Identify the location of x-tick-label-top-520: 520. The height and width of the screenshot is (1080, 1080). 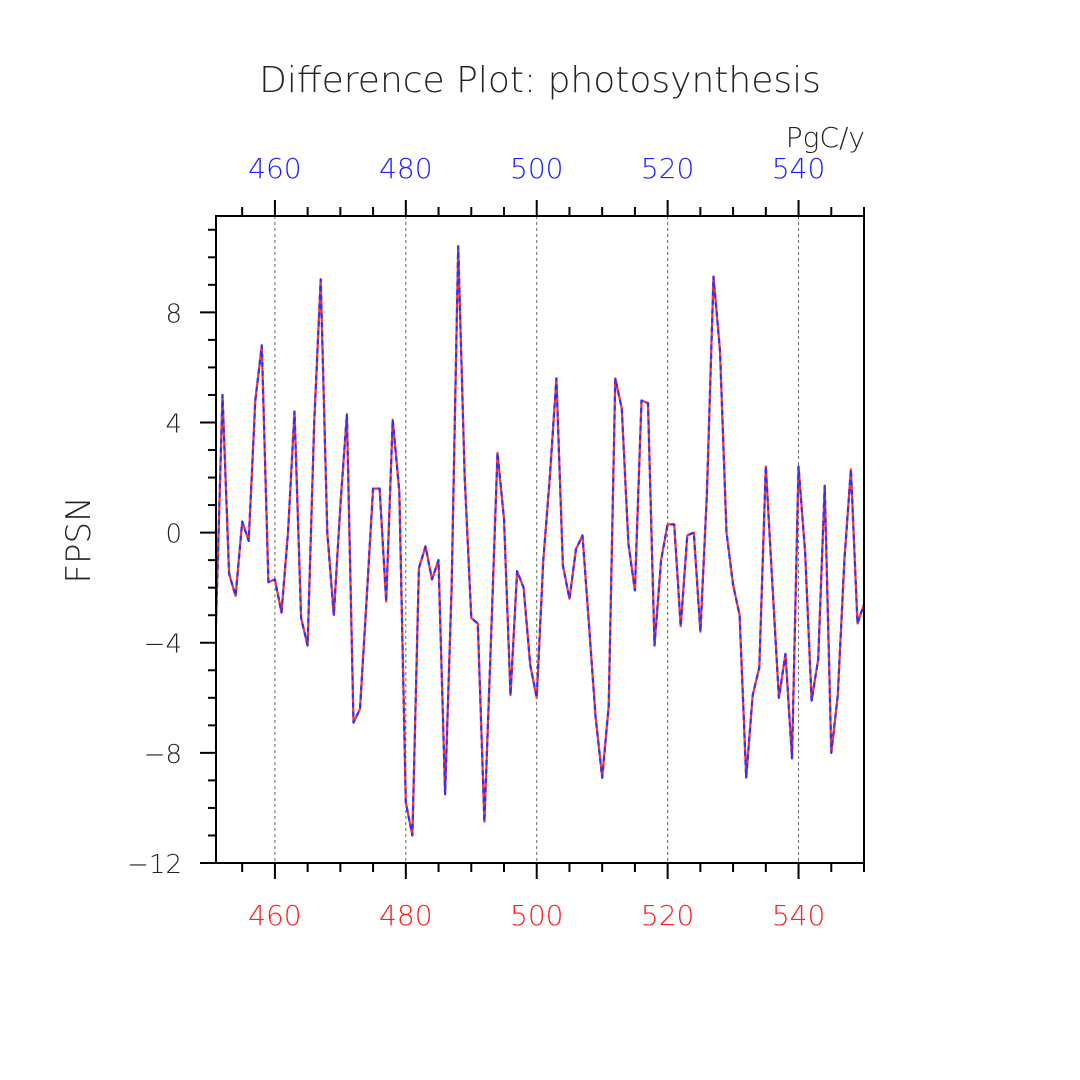
(667, 168).